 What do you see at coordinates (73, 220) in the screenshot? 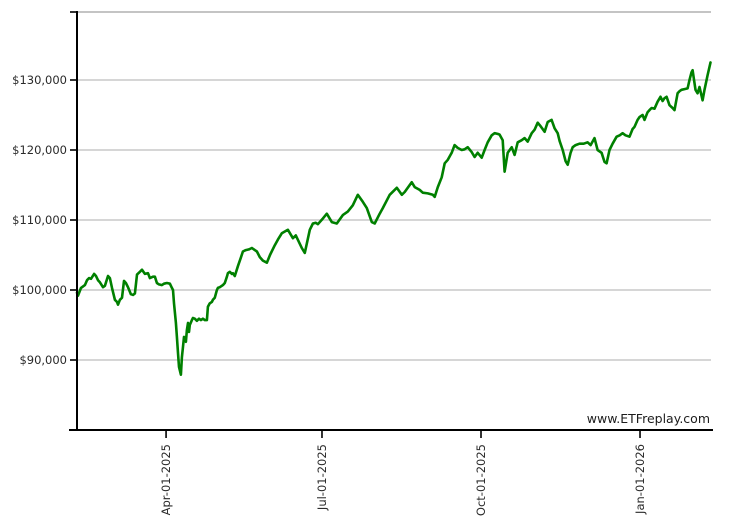
I see `y-axis-ticks` at bounding box center [73, 220].